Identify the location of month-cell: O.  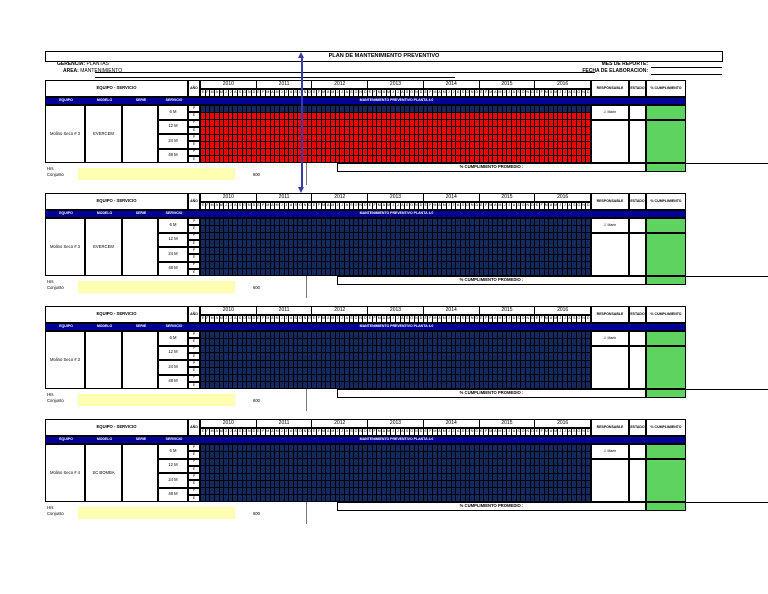
(467, 93).